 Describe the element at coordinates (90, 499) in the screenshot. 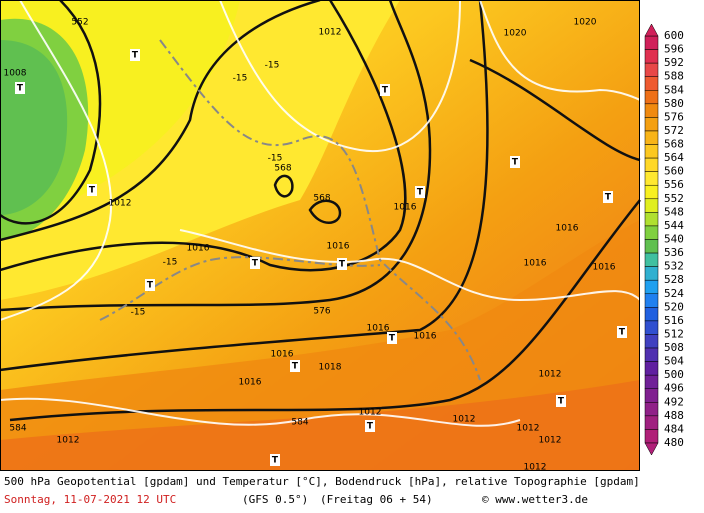

I see `caption-date: Sonntag, 11-07-2021 12 UTC` at that location.